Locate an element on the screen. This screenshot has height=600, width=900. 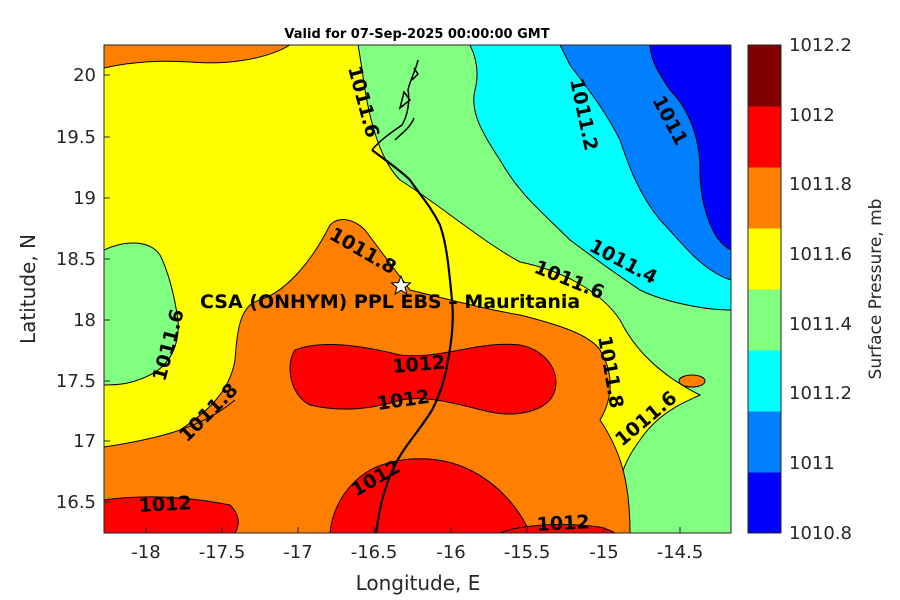
region-orange-topleft is located at coordinates (197, 57).